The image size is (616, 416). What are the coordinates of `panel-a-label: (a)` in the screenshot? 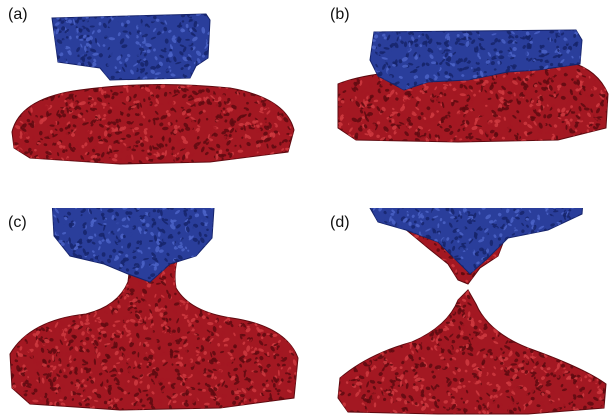 It's located at (18, 14).